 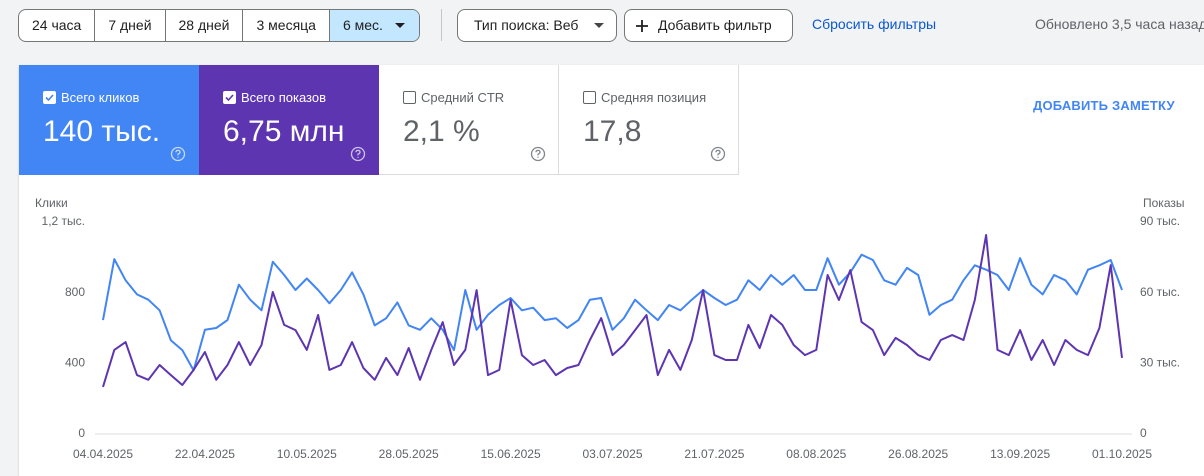 I want to click on add-filter-label: Добавить фильтр, so click(x=715, y=25).